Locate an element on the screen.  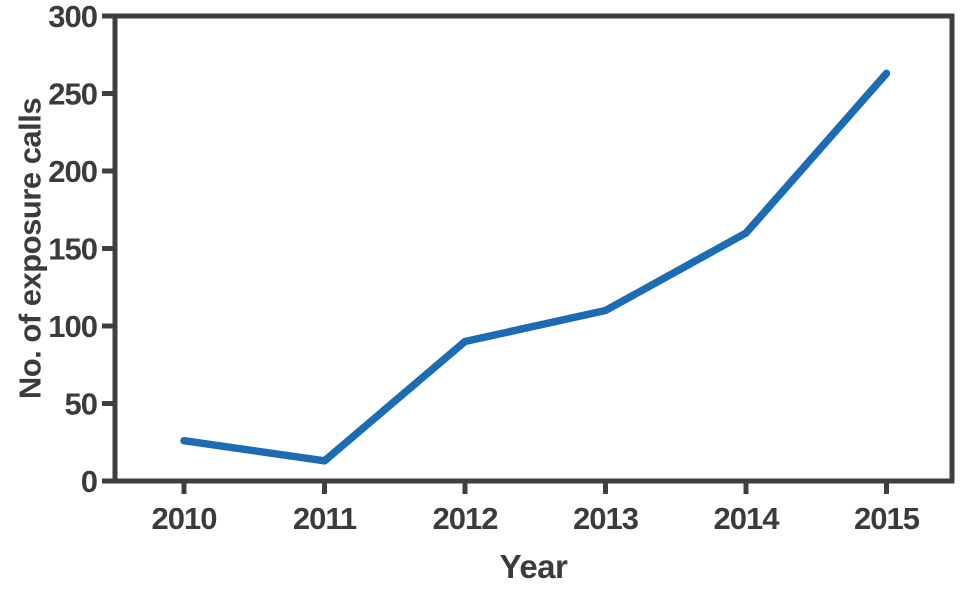
y-axis-title: No. of exposure calls is located at coordinates (30, 248).